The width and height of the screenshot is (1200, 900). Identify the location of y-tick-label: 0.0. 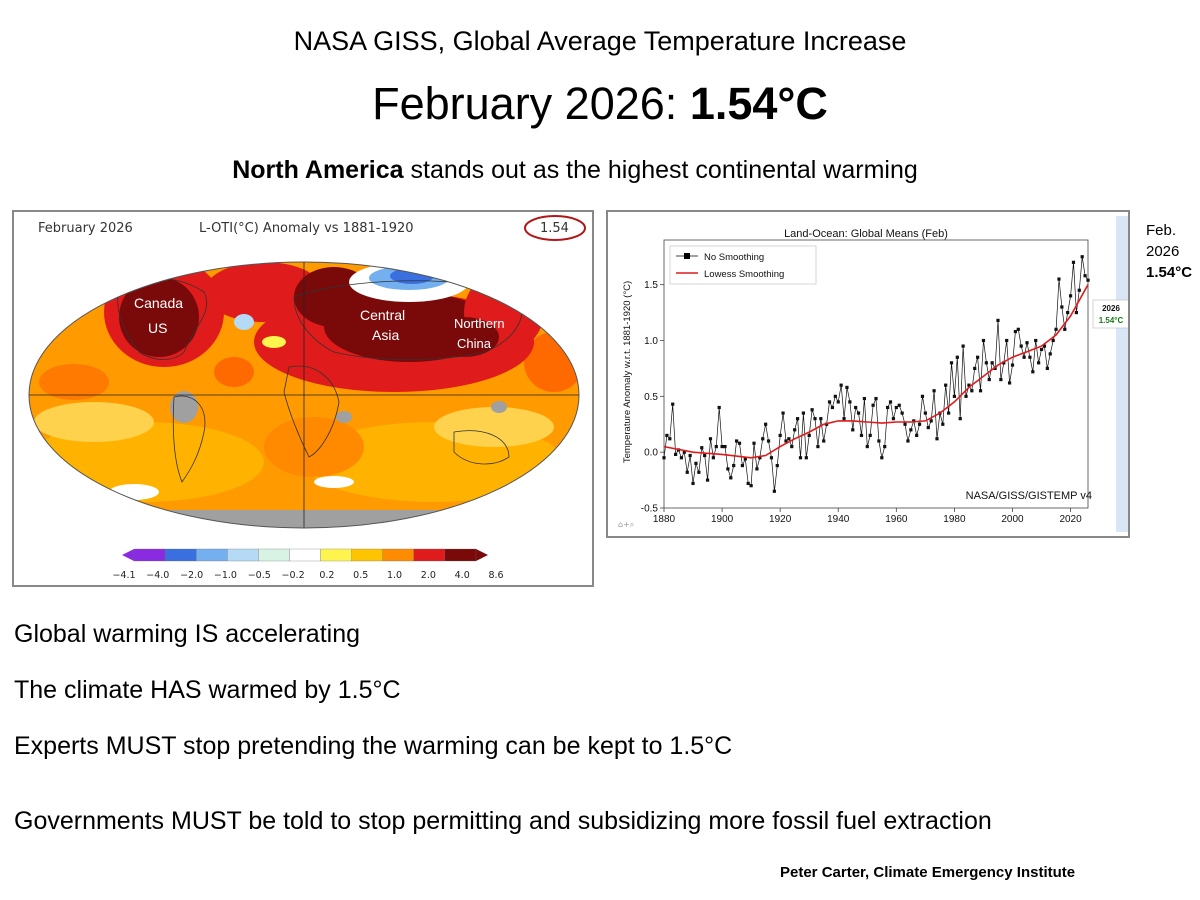
(651, 453).